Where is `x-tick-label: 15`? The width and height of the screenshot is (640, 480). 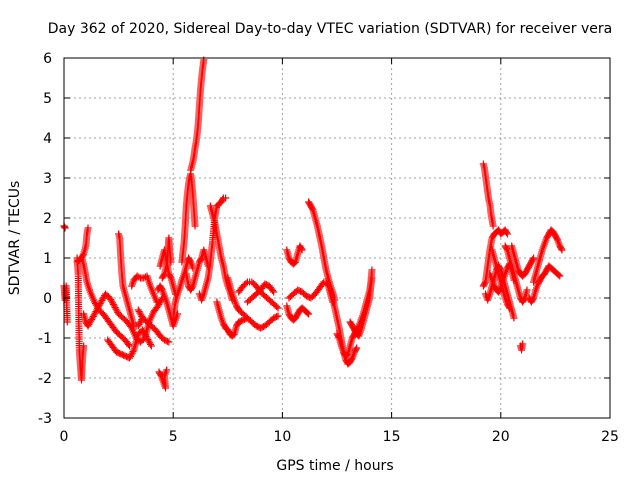 x-tick-label: 15 is located at coordinates (392, 437).